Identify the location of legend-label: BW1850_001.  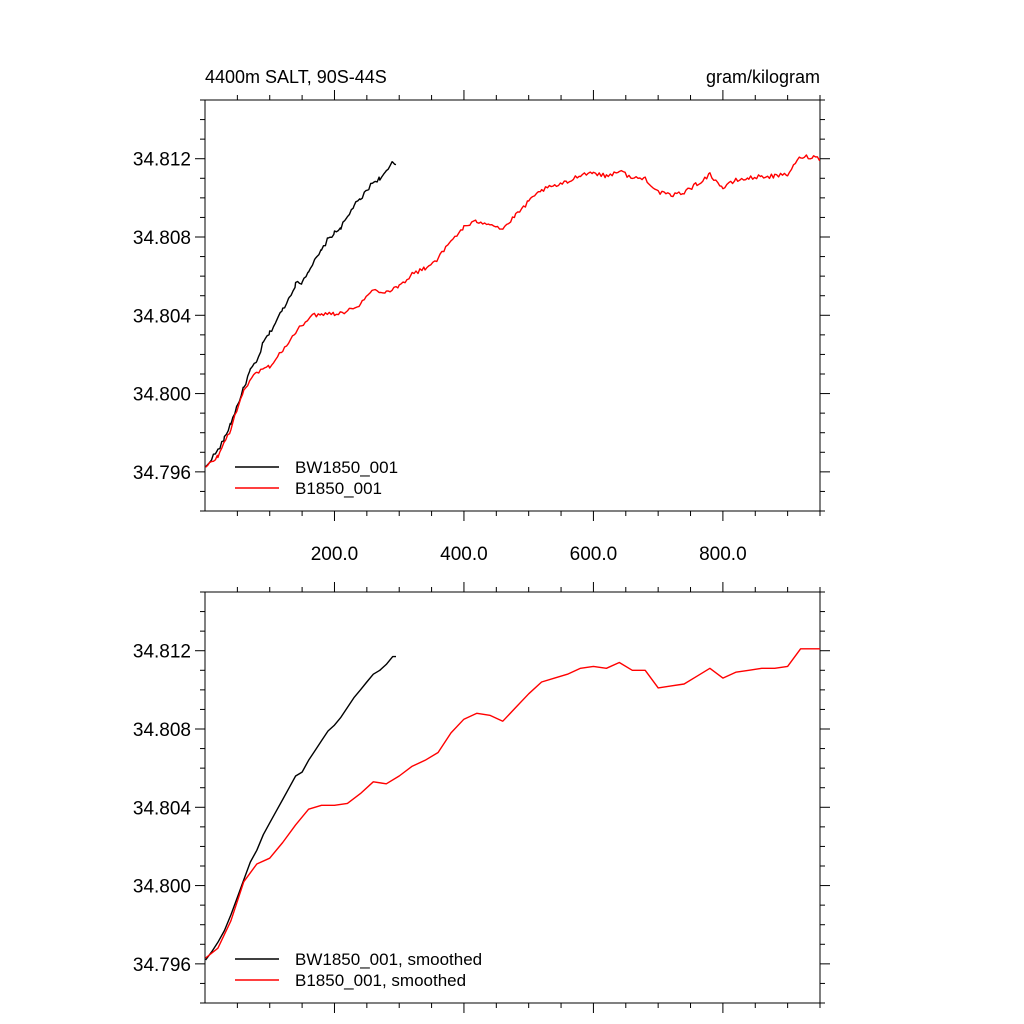
(346, 467).